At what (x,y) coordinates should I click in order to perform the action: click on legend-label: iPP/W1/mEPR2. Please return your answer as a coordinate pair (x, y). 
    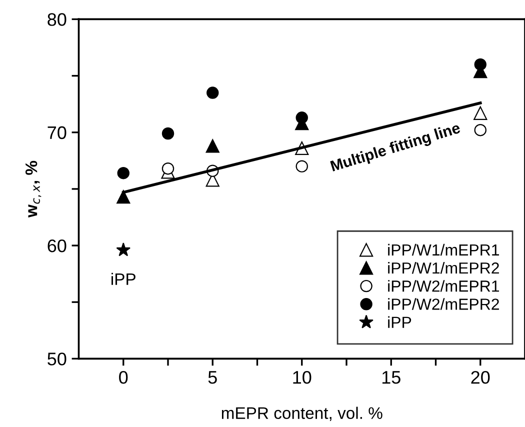
    Looking at the image, I should click on (443, 268).